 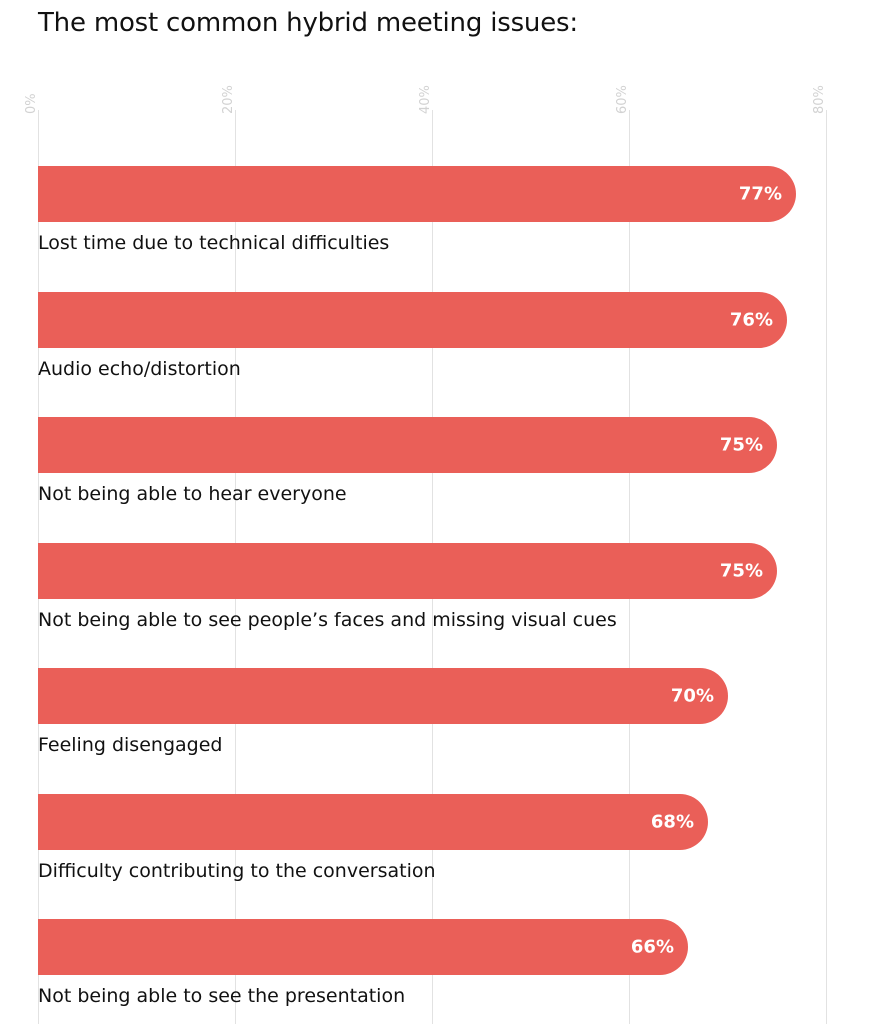 I want to click on category-label: Audio echo/distortion, so click(x=139, y=369).